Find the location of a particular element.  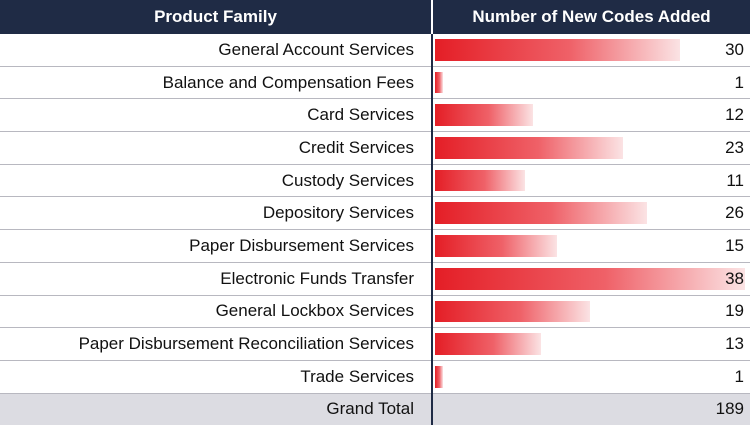

row-label: Trade Services is located at coordinates (216, 377).